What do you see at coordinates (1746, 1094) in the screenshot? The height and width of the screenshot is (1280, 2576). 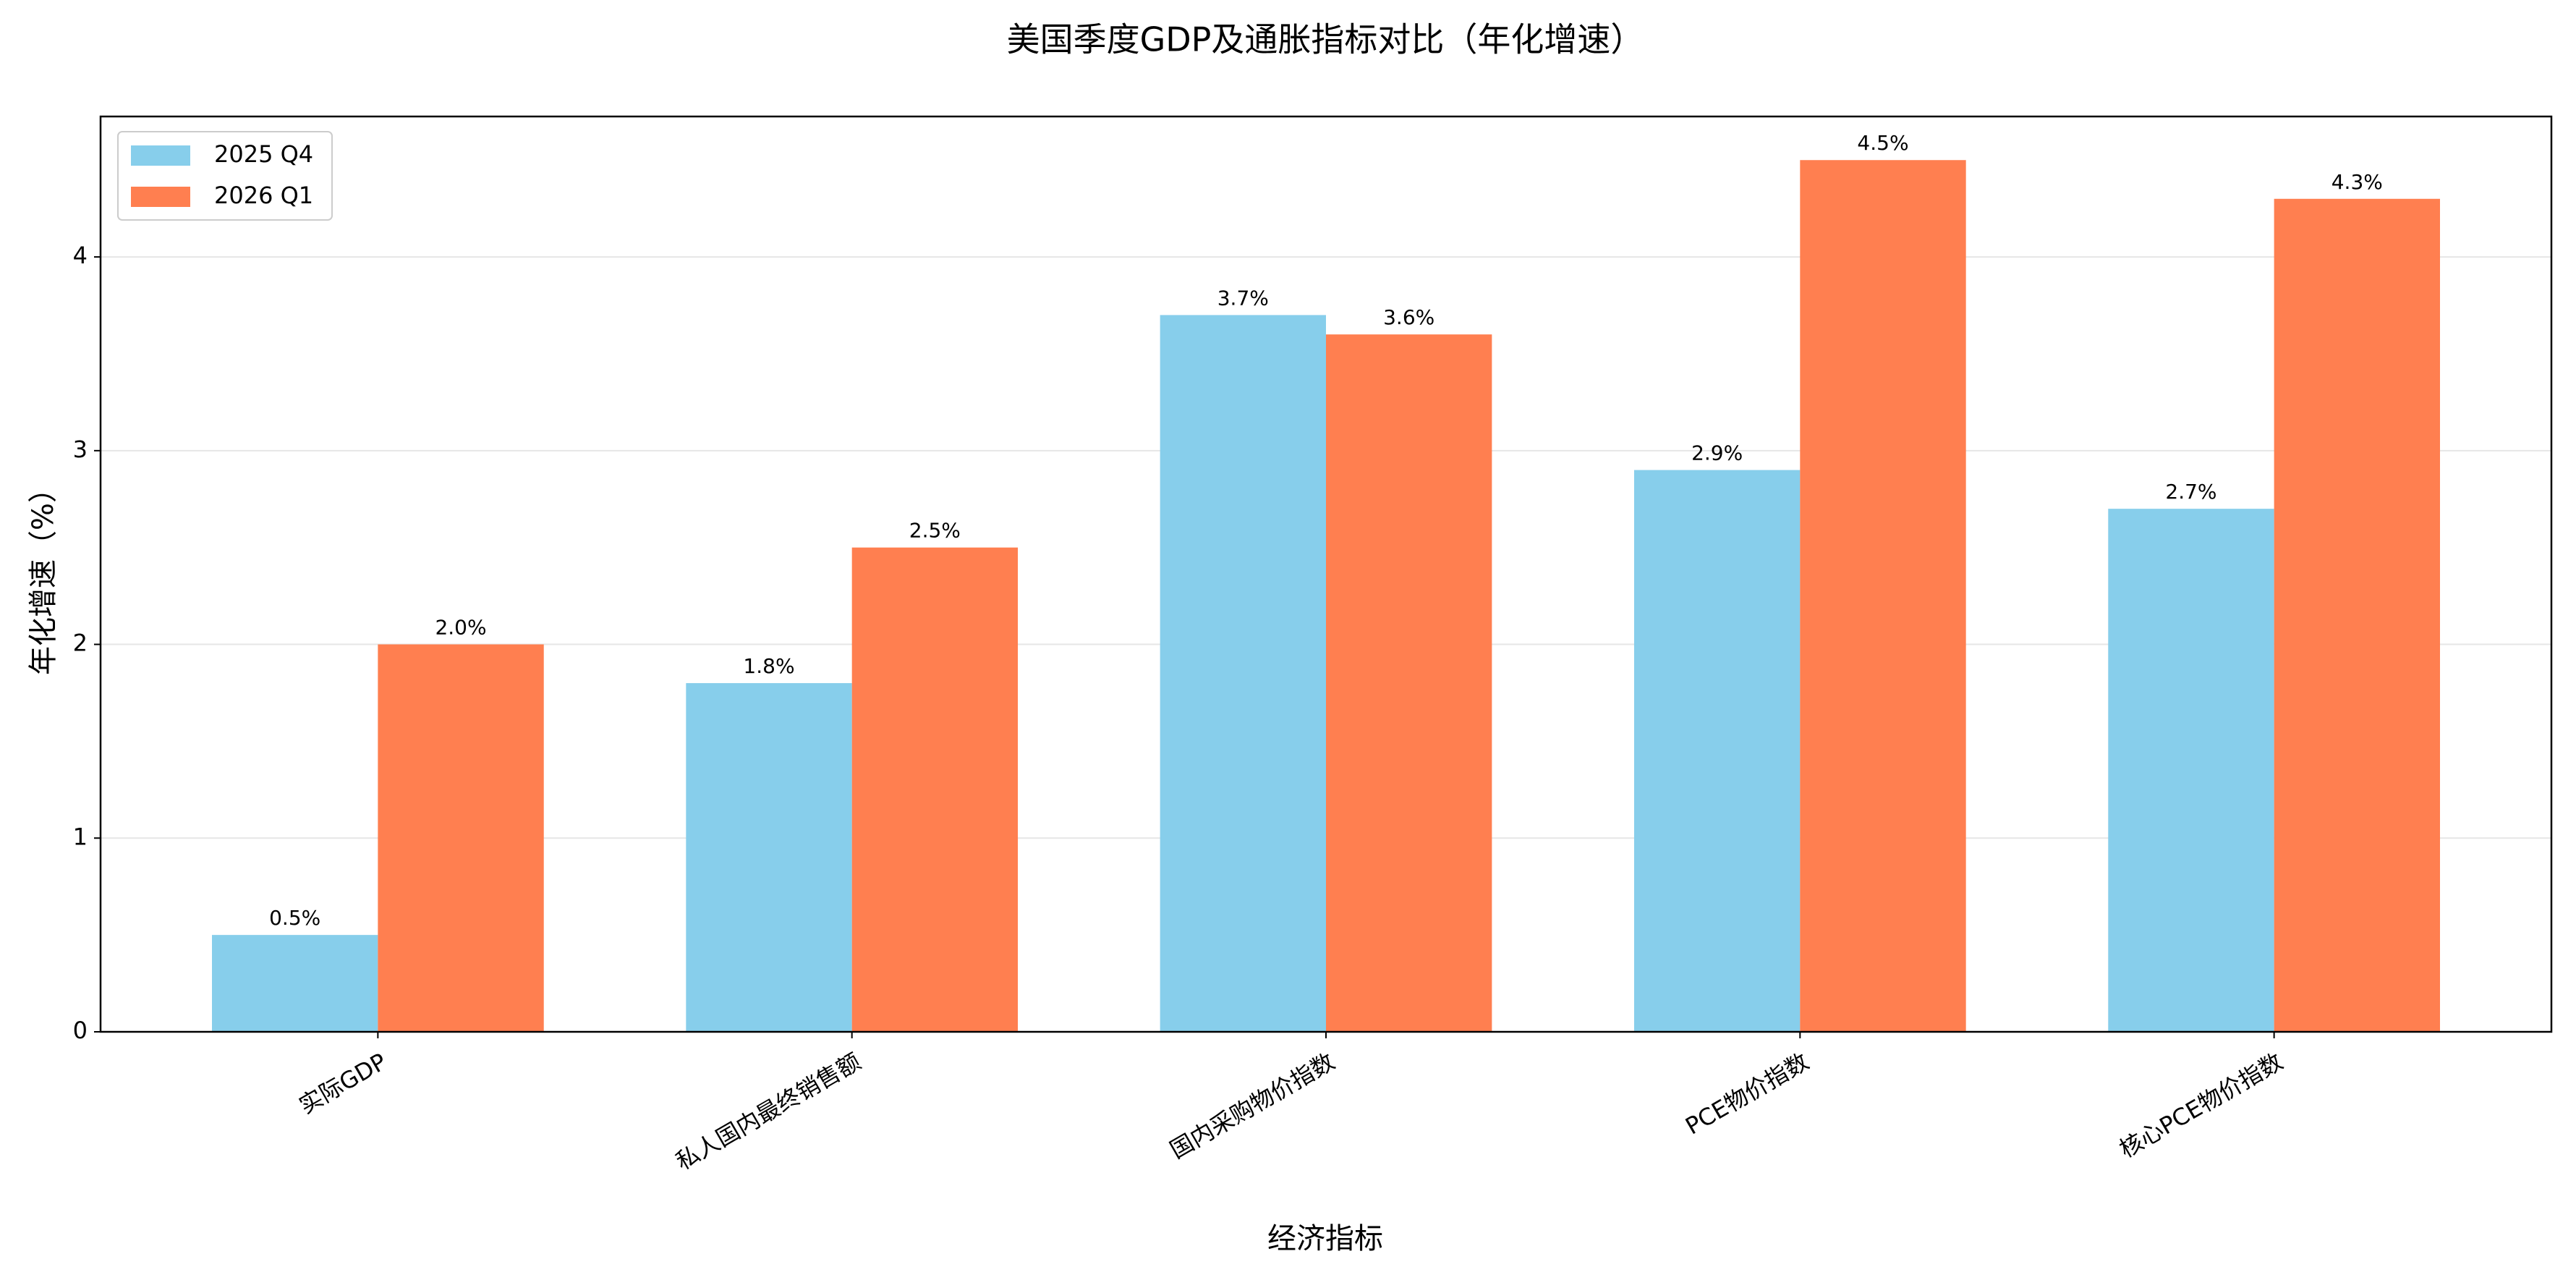 I see `x-tick-label: PCE物价指数` at bounding box center [1746, 1094].